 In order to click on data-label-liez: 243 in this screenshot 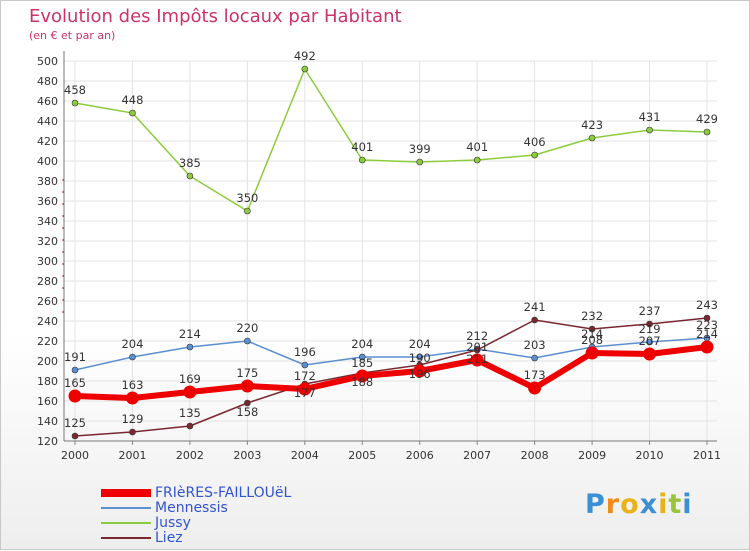, I will do `click(707, 305)`.